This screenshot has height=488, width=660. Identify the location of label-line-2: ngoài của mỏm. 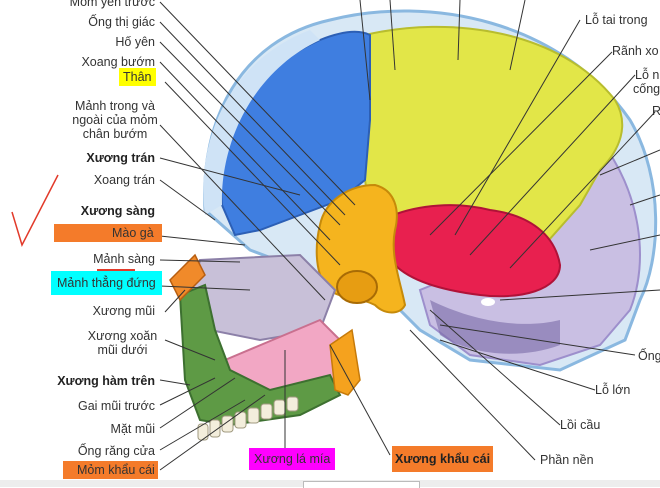
(115, 120).